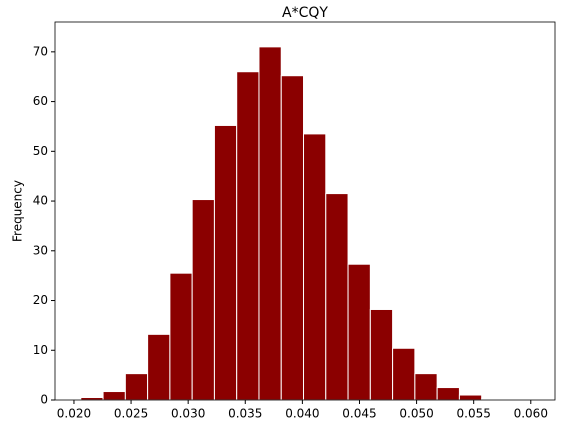 The width and height of the screenshot is (563, 433). What do you see at coordinates (359, 414) in the screenshot?
I see `x-tick-label: 0.045` at bounding box center [359, 414].